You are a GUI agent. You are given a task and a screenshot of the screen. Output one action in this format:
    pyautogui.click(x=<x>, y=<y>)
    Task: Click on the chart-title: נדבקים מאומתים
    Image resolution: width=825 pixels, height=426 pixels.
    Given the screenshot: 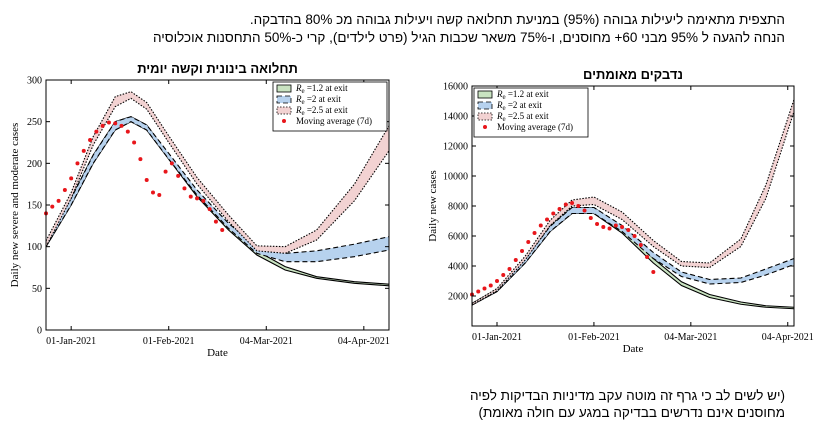 What is the action you would take?
    pyautogui.click(x=633, y=74)
    